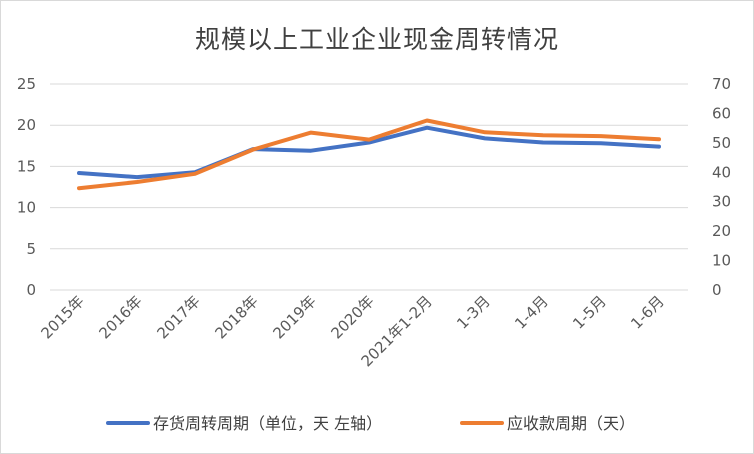 This screenshot has height=454, width=754. I want to click on right-tick-label: 20, so click(721, 231).